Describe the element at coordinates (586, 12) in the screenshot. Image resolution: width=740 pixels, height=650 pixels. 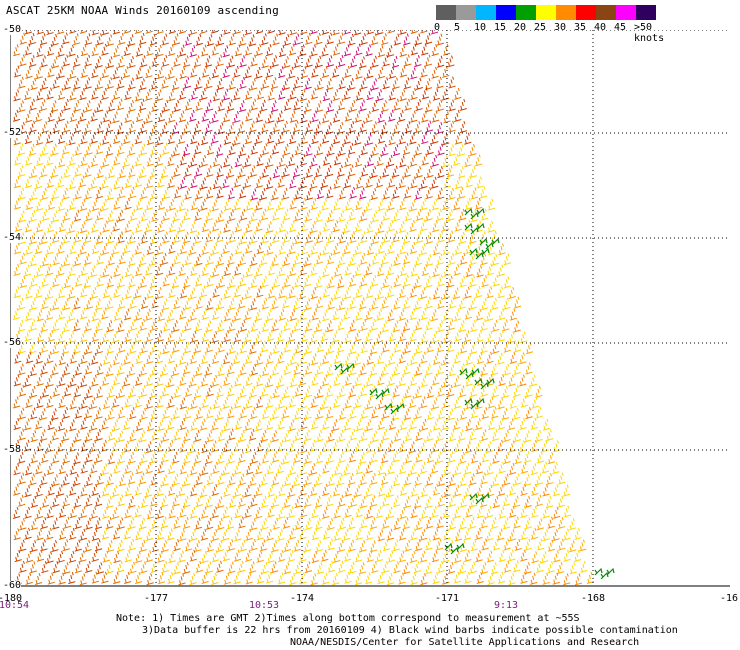
I see `legend-swatch` at that location.